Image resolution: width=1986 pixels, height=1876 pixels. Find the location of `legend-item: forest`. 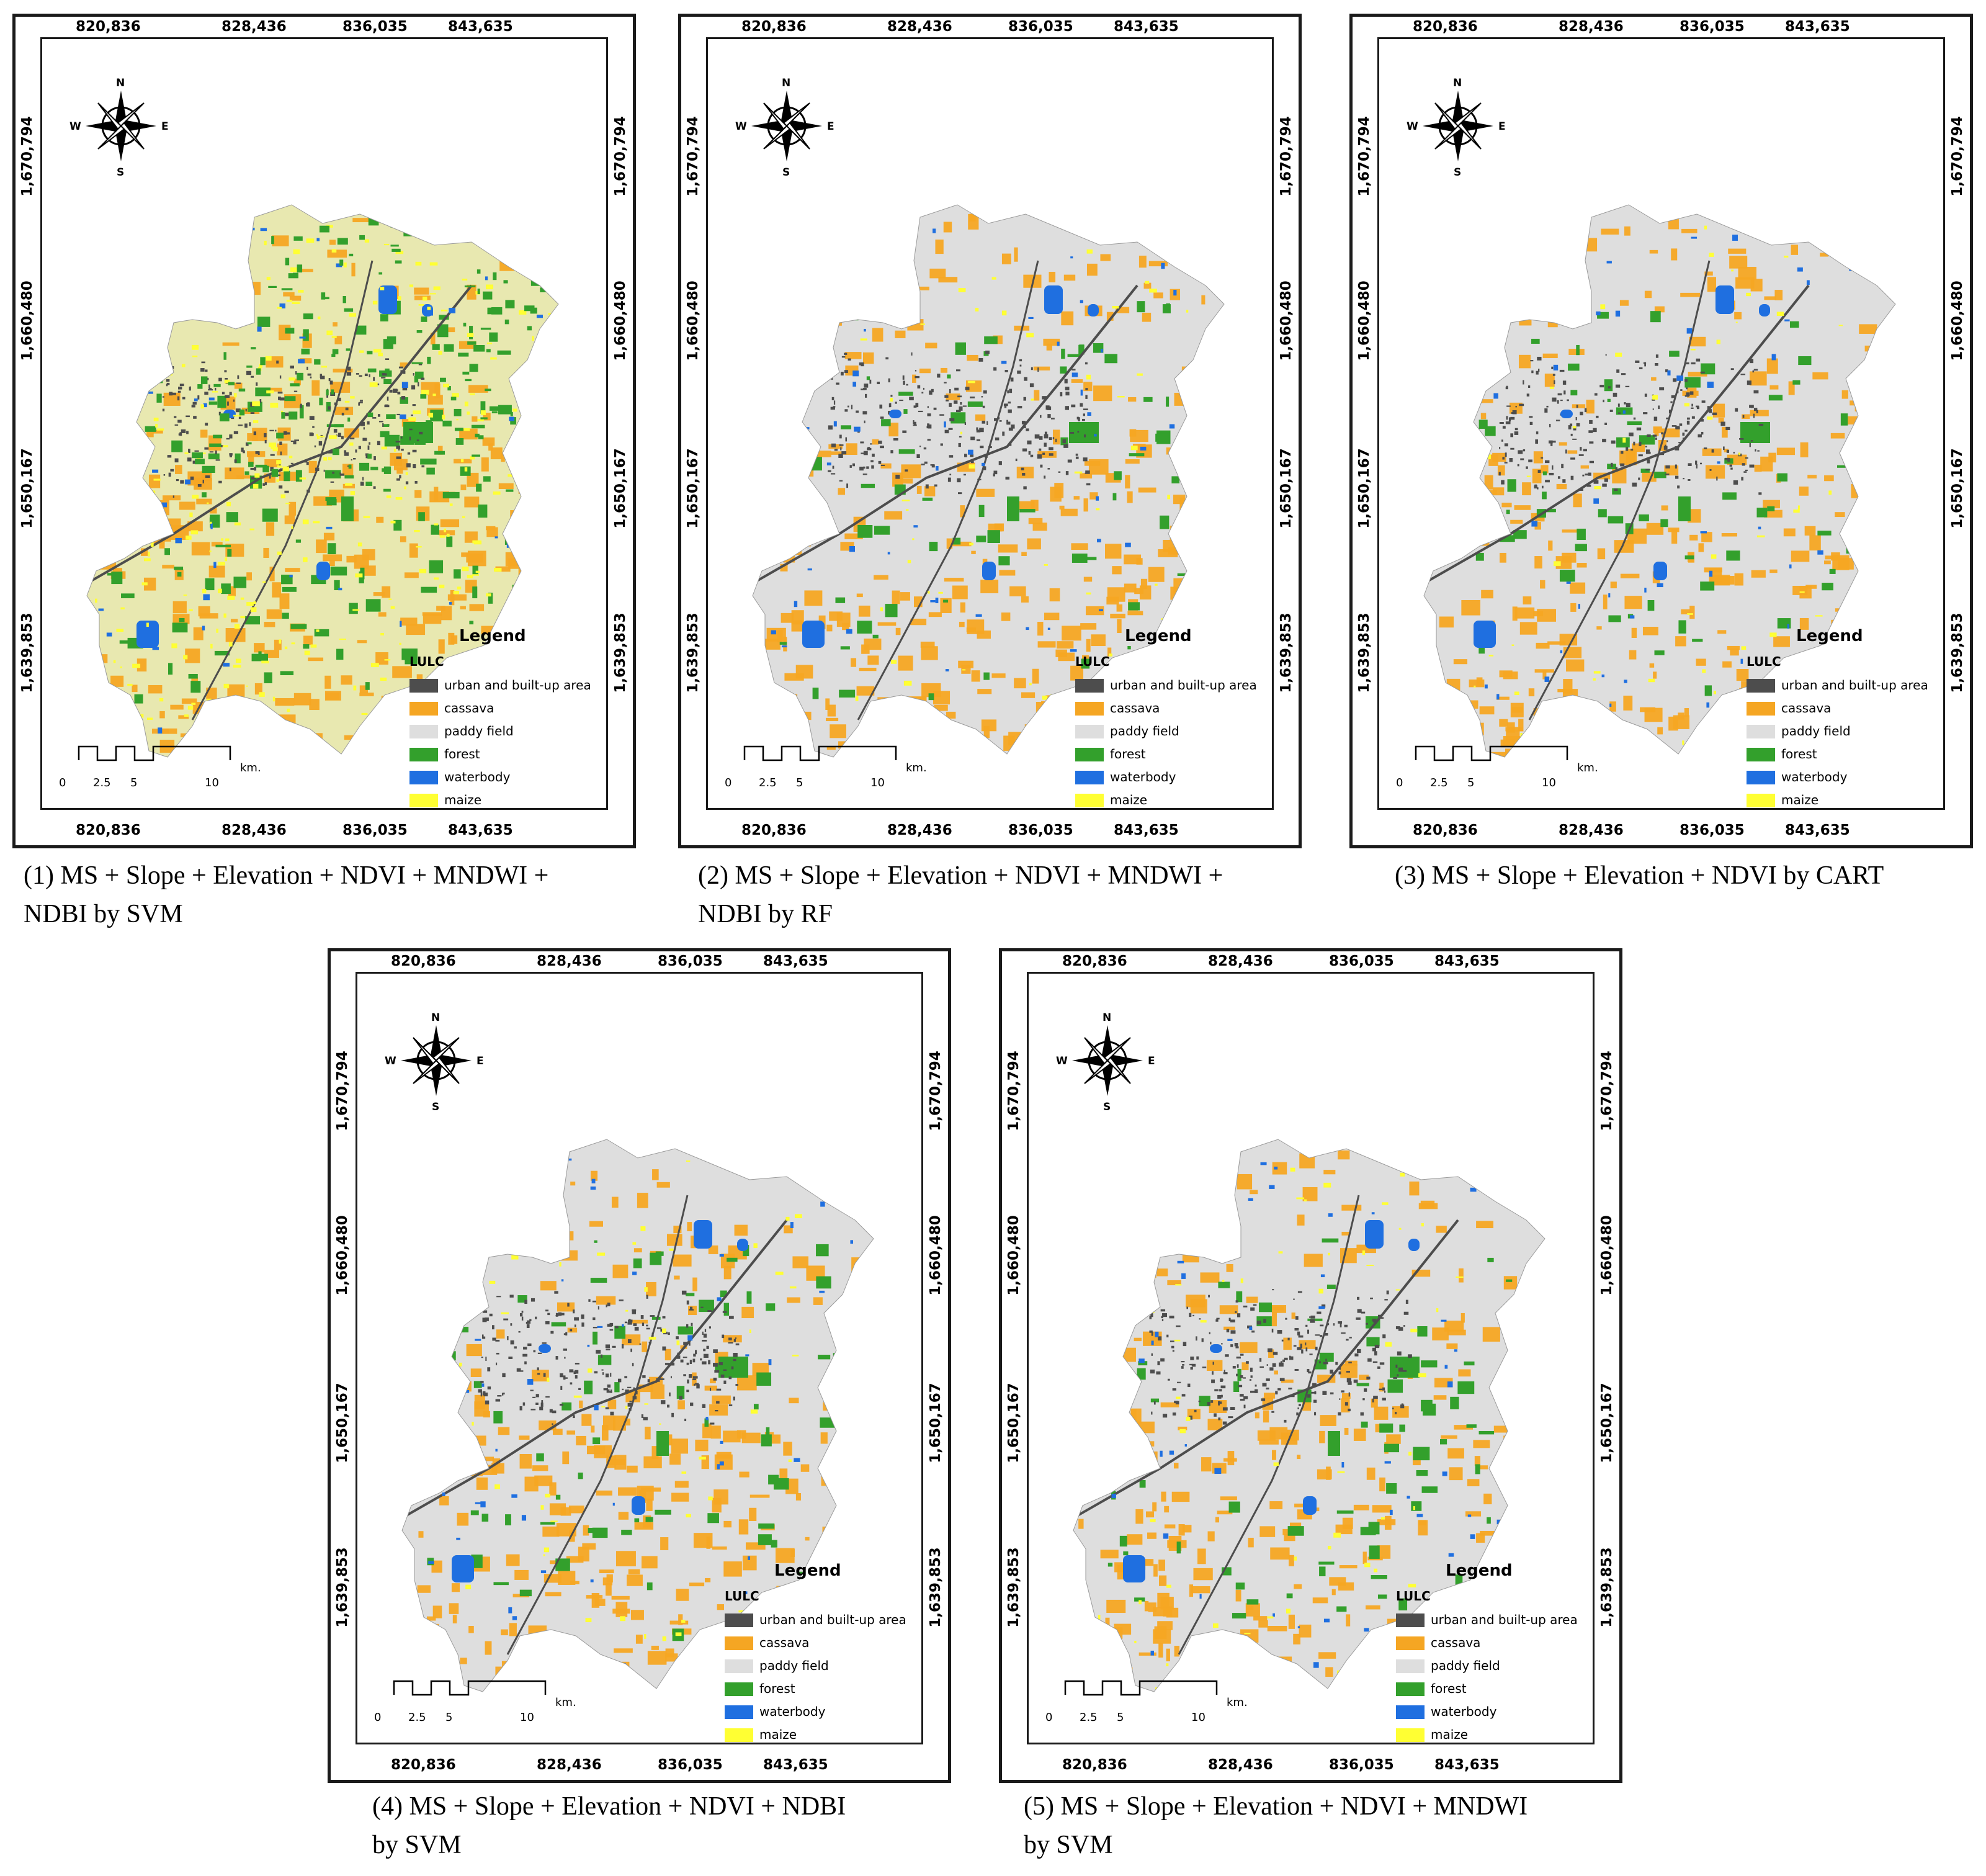

legend-item: forest is located at coordinates (1187, 754).